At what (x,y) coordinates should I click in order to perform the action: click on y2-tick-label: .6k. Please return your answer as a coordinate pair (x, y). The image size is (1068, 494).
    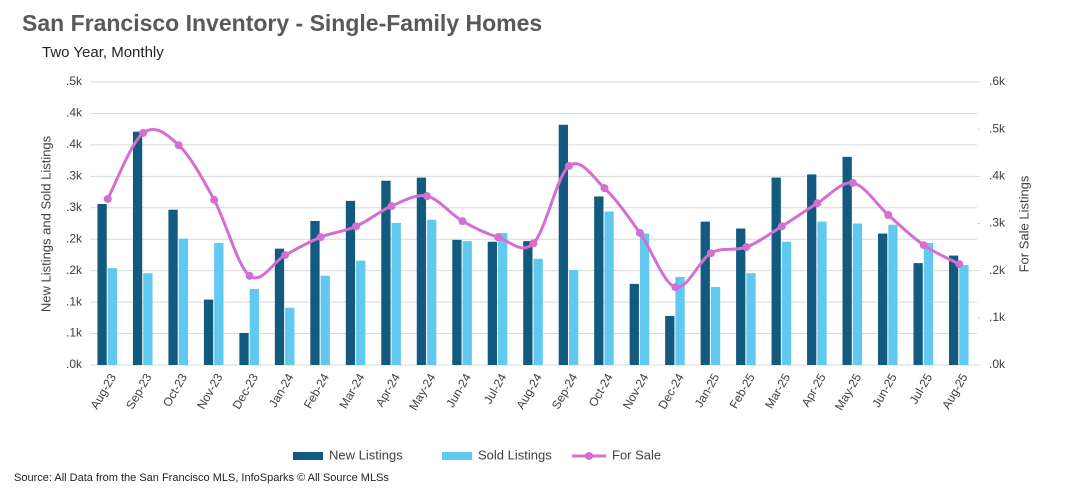
    Looking at the image, I should click on (997, 81).